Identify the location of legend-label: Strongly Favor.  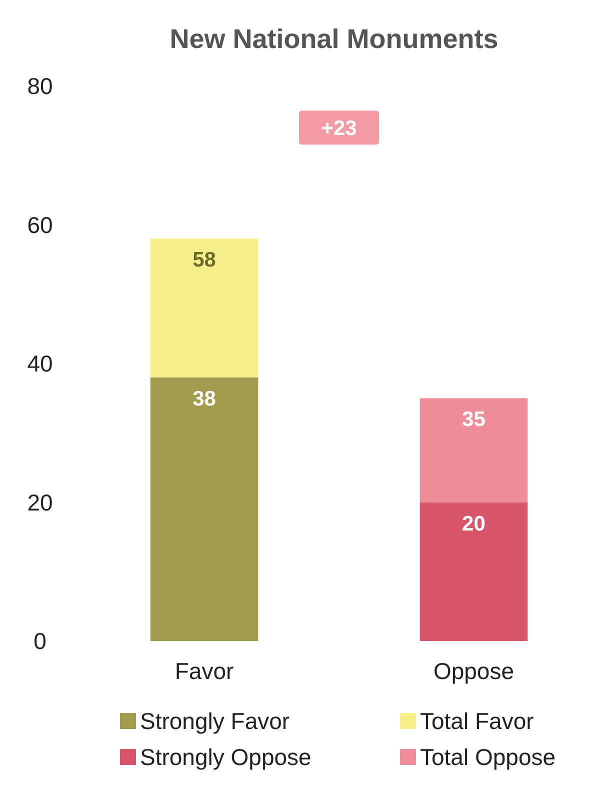
(215, 721).